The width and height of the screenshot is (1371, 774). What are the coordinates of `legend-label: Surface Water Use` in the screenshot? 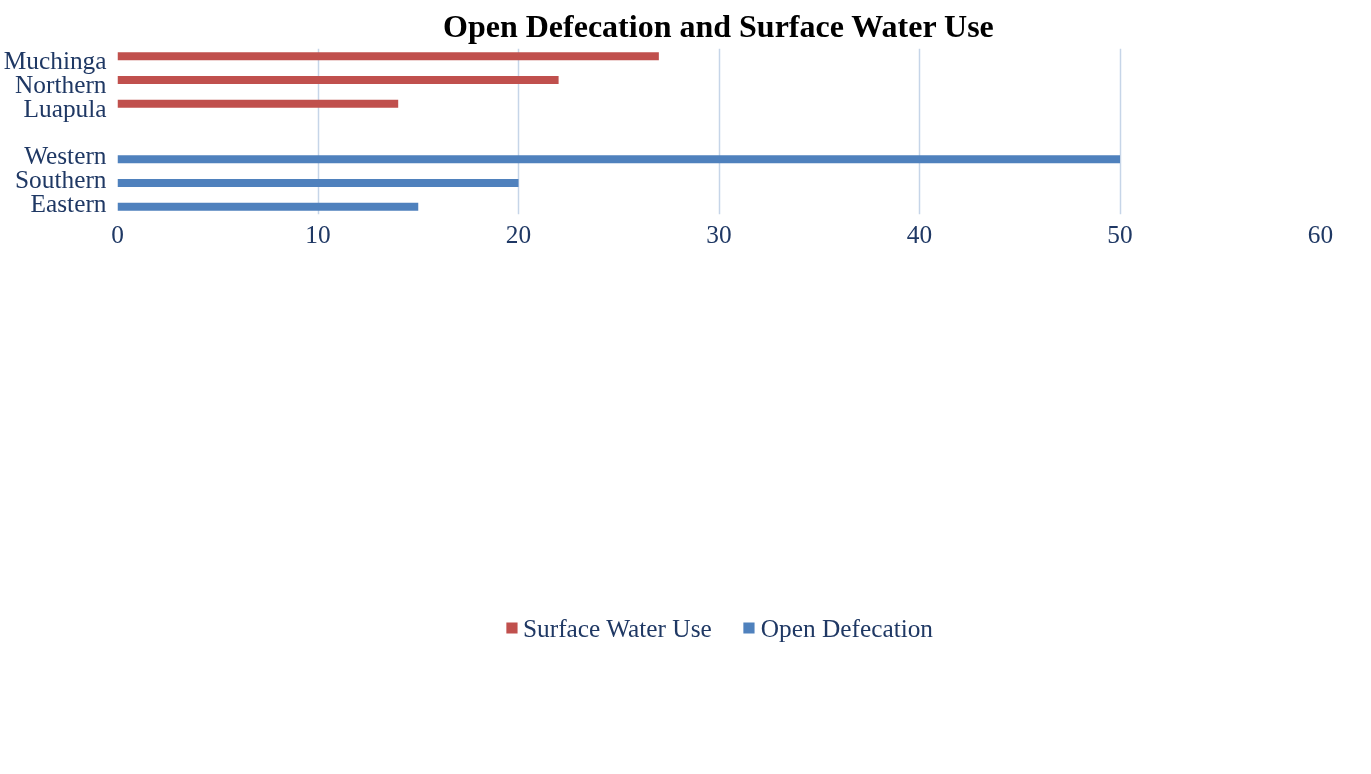 It's located at (617, 628).